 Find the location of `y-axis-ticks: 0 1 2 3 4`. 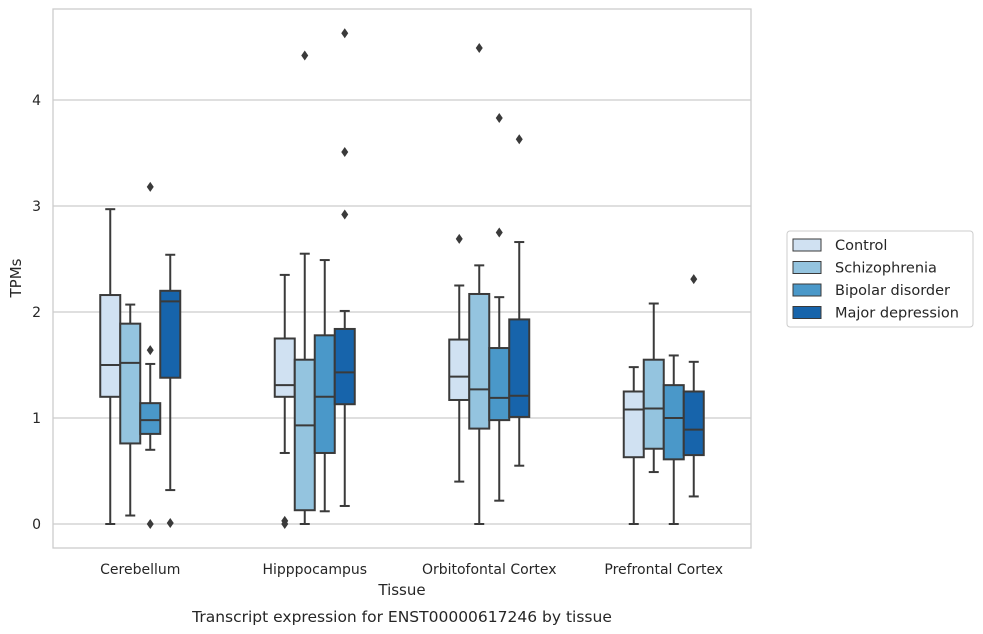

y-axis-ticks: 0 1 2 3 4 is located at coordinates (36, 313).